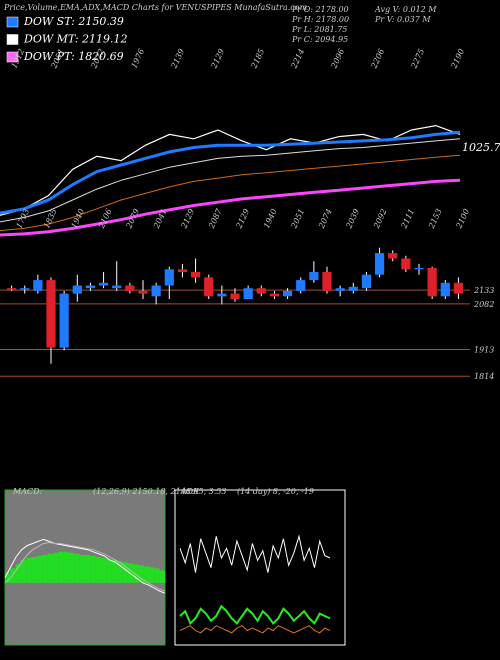 Image resolution: width=500 pixels, height=660 pixels. Describe the element at coordinates (483, 290) in the screenshot. I see `level-label: 2133` at that location.